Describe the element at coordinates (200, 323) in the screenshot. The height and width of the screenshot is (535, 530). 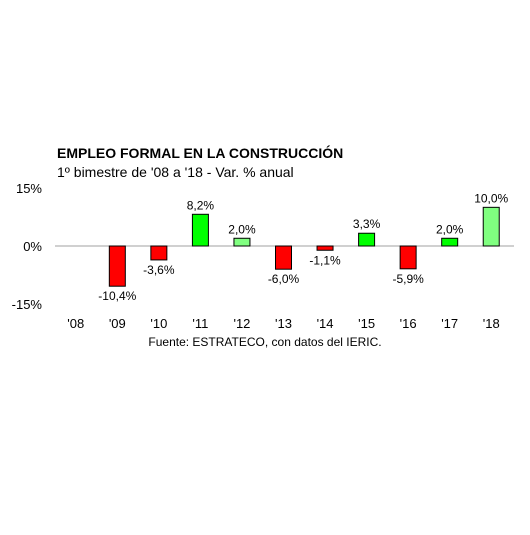
I see `x-tick-label: '11` at that location.